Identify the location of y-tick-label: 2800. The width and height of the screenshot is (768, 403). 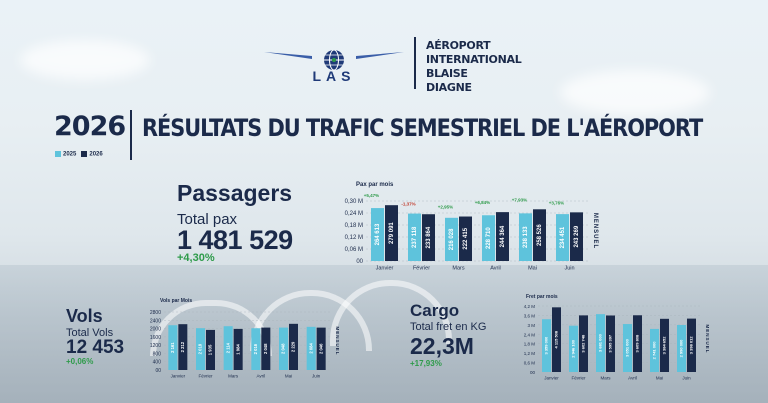
(155, 313).